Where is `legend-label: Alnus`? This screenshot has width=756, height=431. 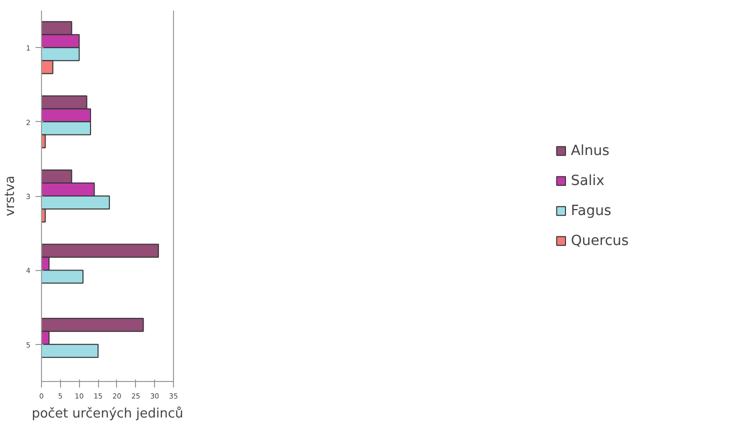
legend-label: Alnus is located at coordinates (590, 150).